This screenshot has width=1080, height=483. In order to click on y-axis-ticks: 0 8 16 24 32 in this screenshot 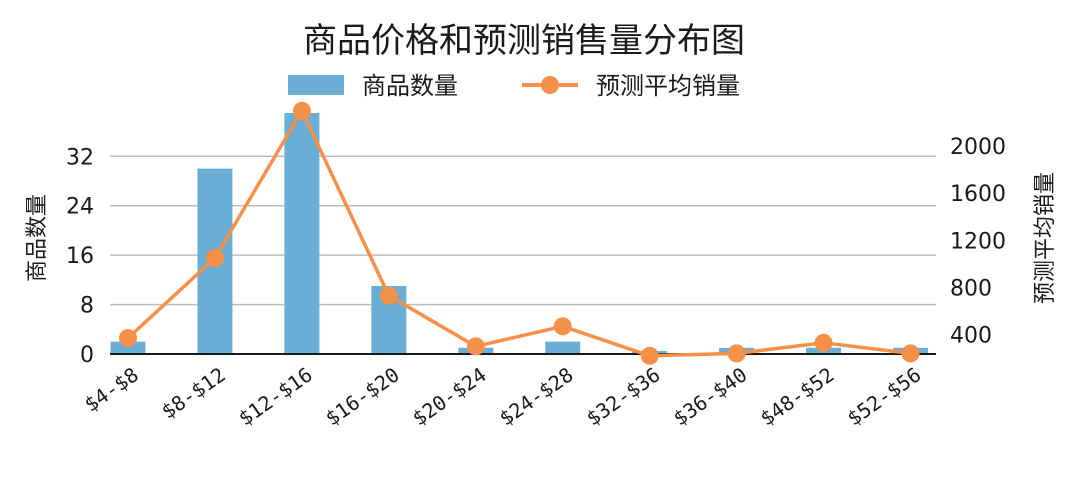, I will do `click(80, 256)`.